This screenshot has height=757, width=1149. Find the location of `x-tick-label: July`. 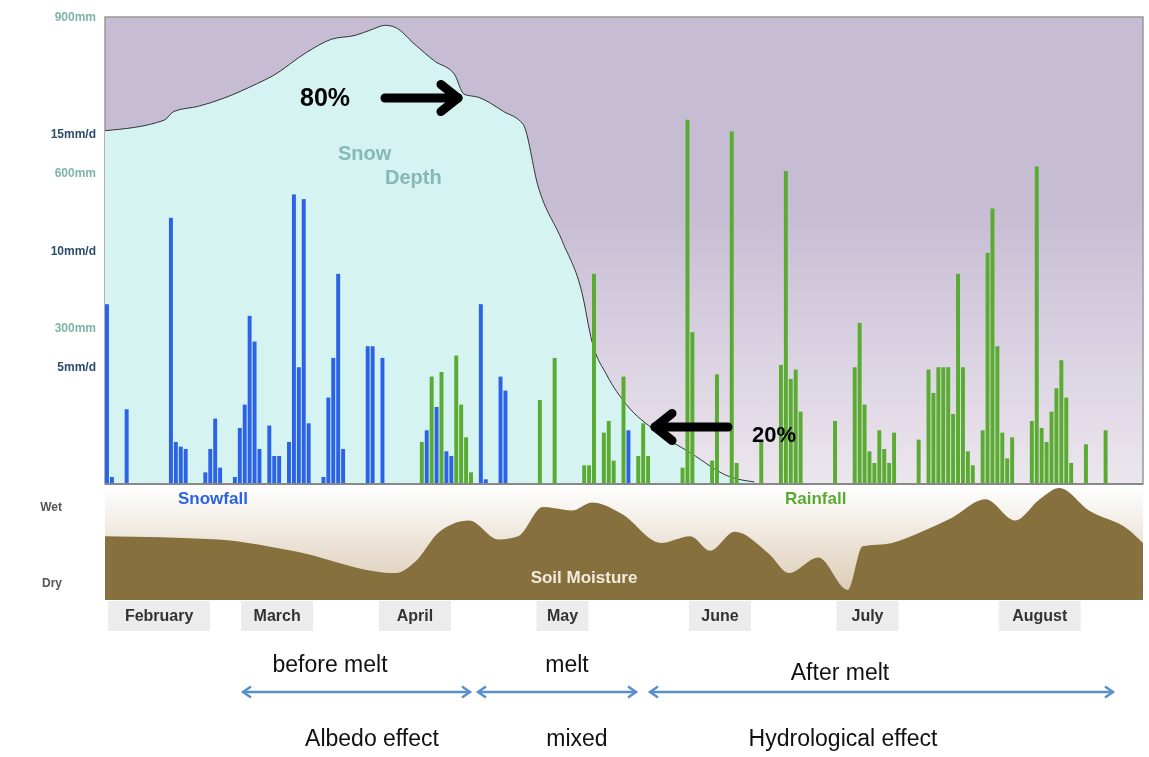

x-tick-label: July is located at coordinates (867, 615).